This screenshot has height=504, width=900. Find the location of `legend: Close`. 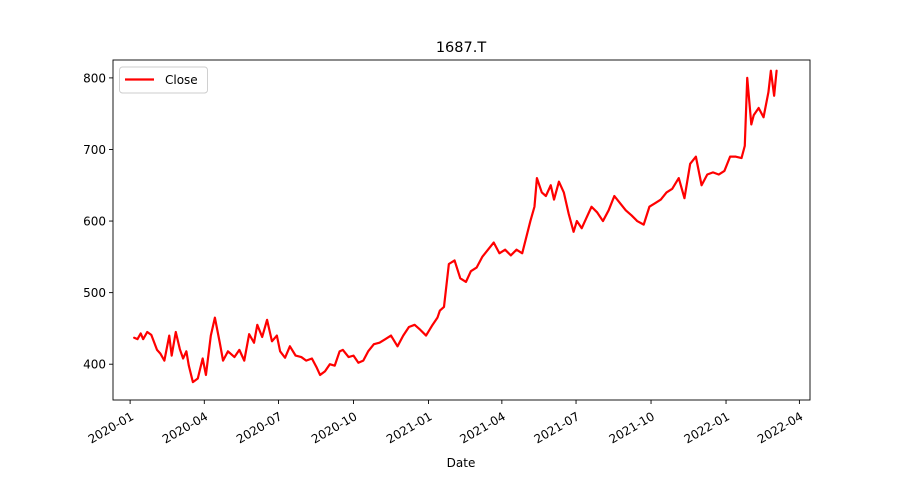

legend: Close is located at coordinates (163, 80).